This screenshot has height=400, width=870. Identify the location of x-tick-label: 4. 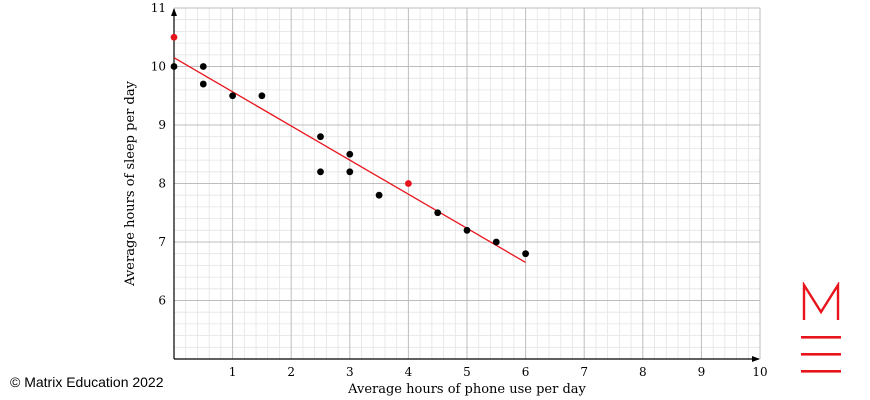
(409, 372).